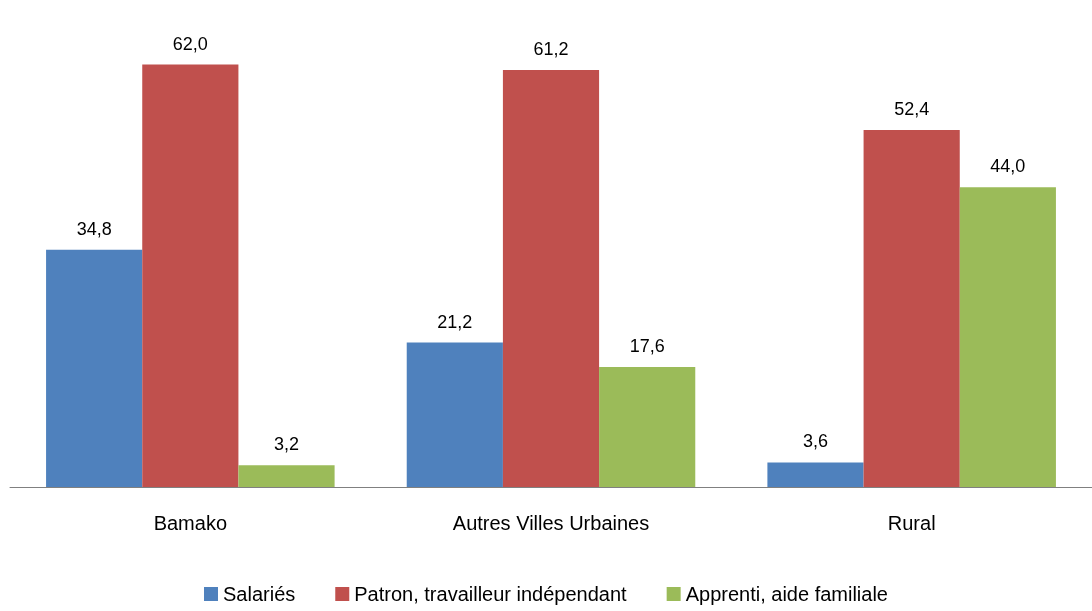 This screenshot has width=1092, height=611. Describe the element at coordinates (815, 441) in the screenshot. I see `data-label: 3,6` at that location.